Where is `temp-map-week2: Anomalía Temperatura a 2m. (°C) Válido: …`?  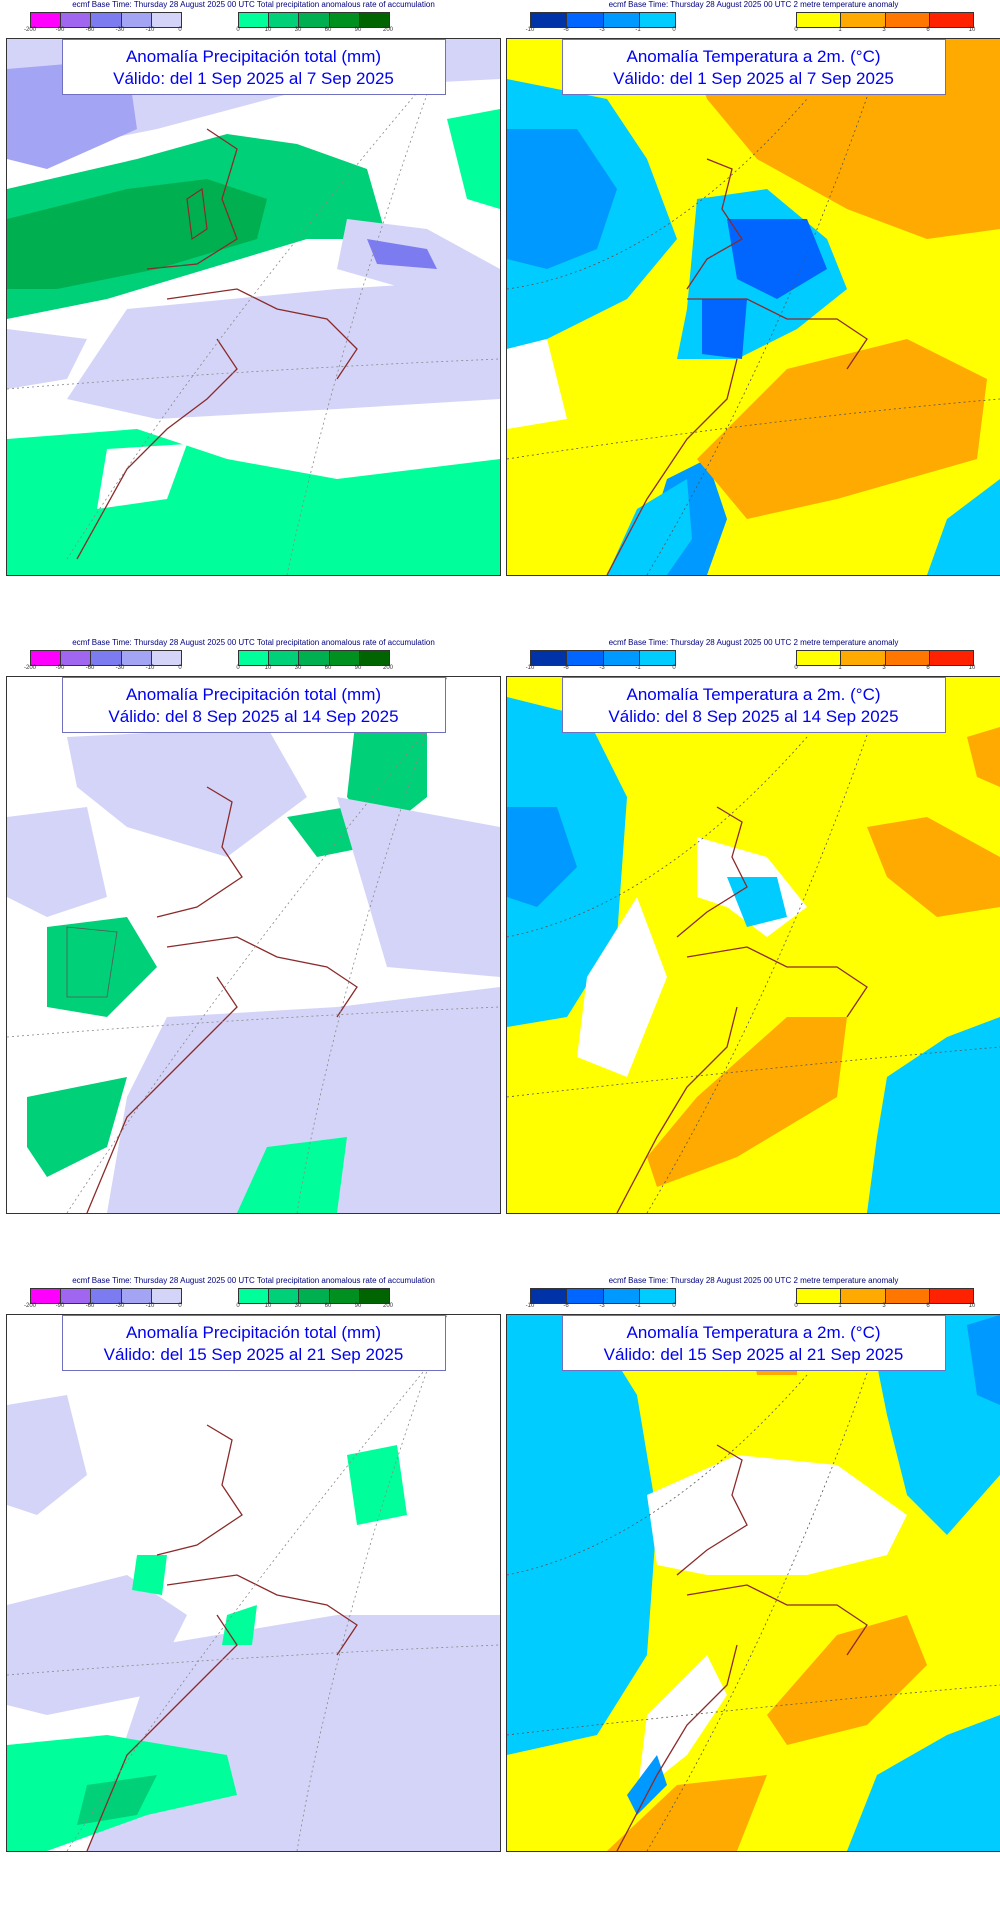
temp-map-week2: Anomalía Temperatura a 2m. (°C) Válido: … is located at coordinates (753, 945).